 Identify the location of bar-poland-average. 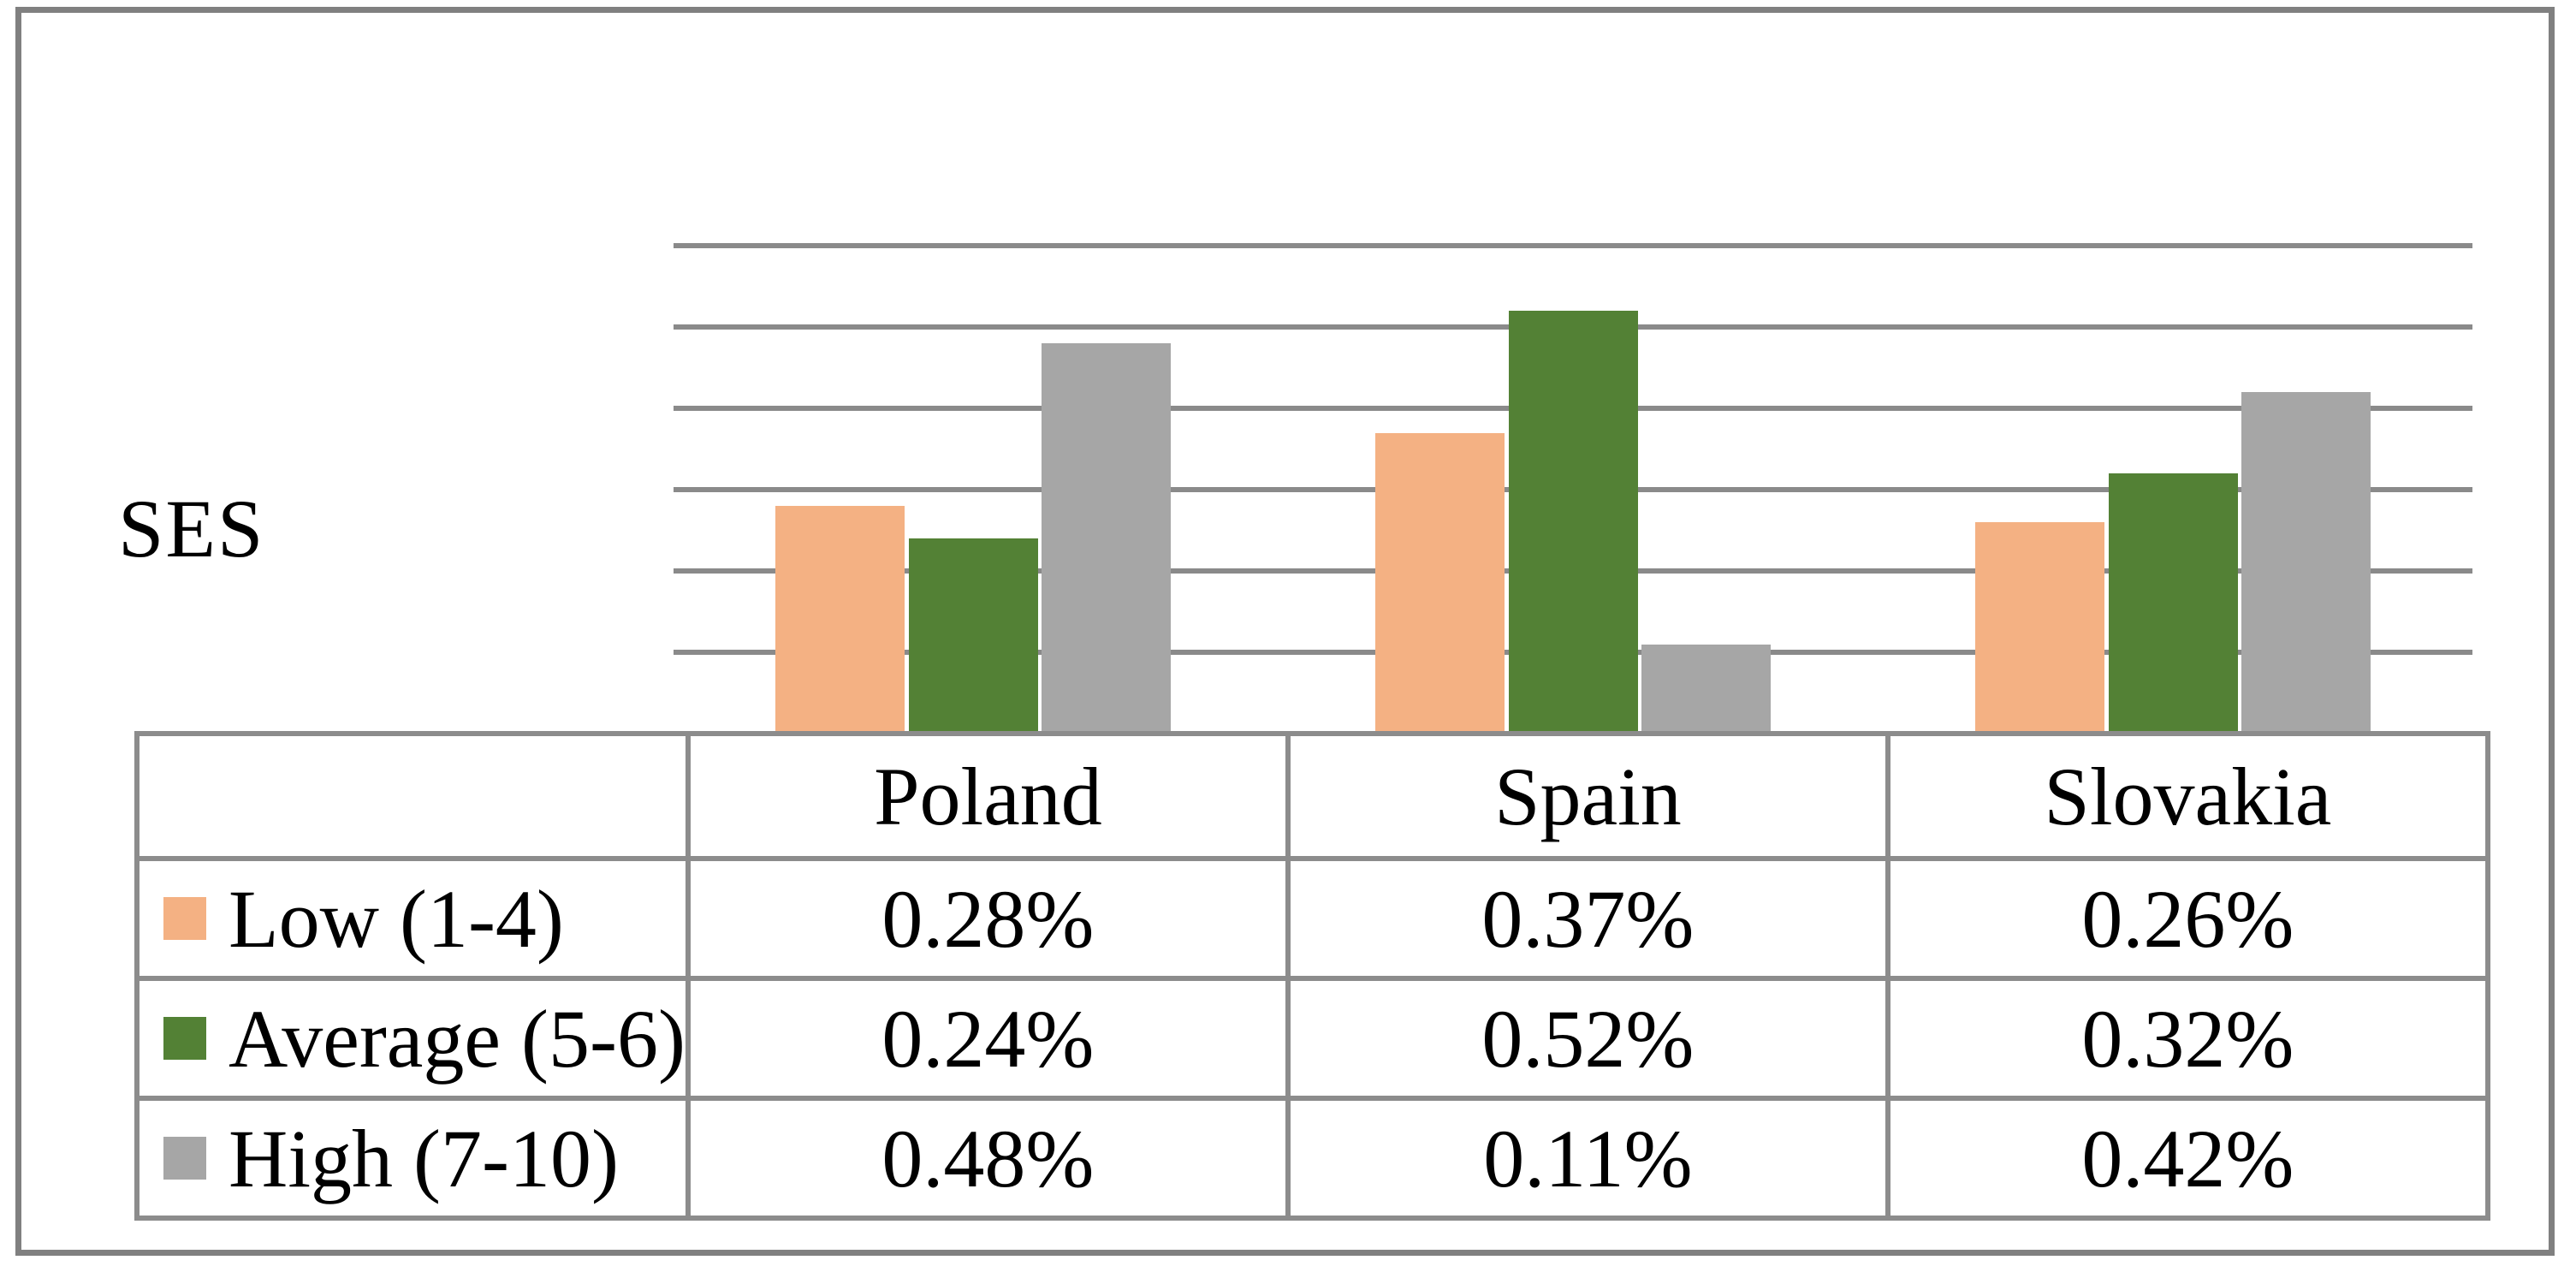
(973, 636).